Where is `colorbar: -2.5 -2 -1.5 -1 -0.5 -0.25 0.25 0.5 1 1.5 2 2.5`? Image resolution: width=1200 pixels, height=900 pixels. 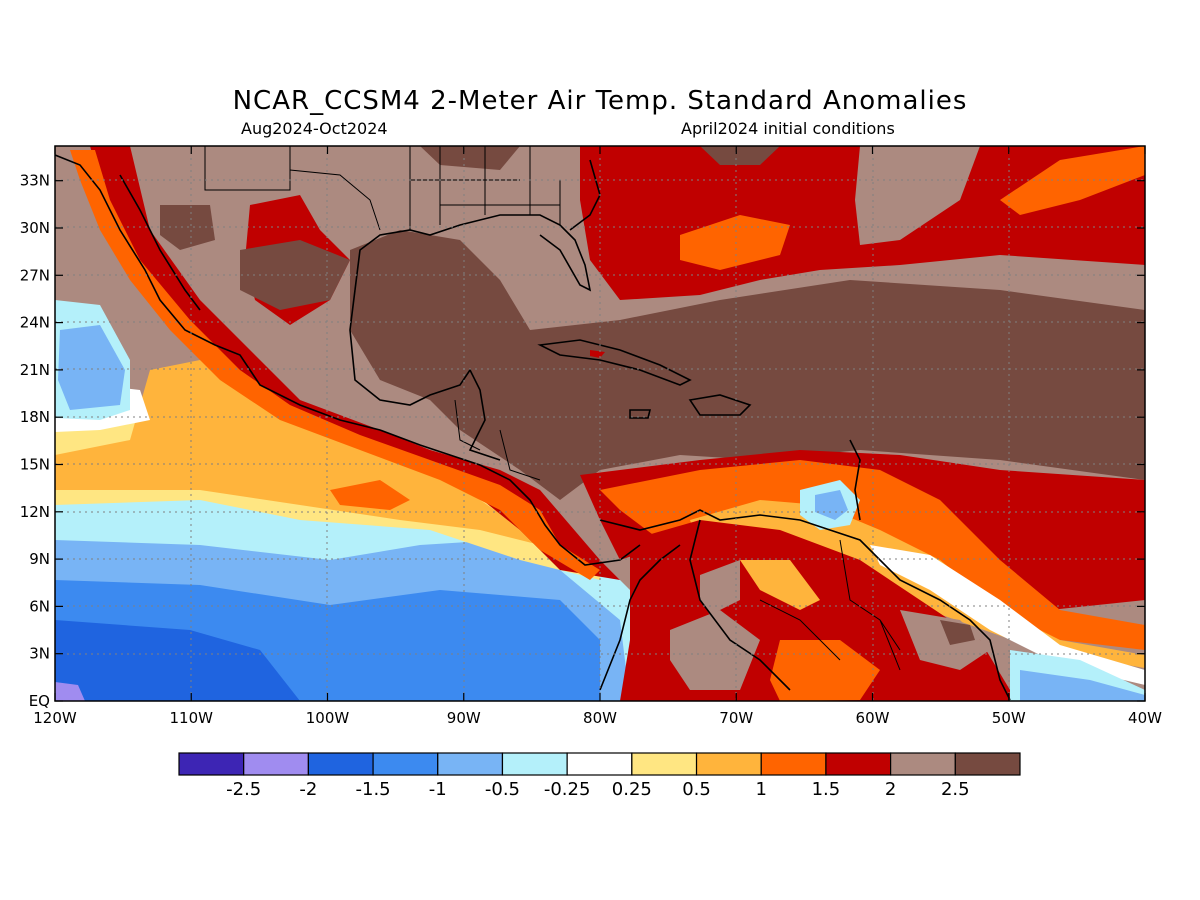 colorbar: -2.5 -2 -1.5 -1 -0.5 -0.25 0.25 0.5 1 1.5 2 2.5 is located at coordinates (599, 776).